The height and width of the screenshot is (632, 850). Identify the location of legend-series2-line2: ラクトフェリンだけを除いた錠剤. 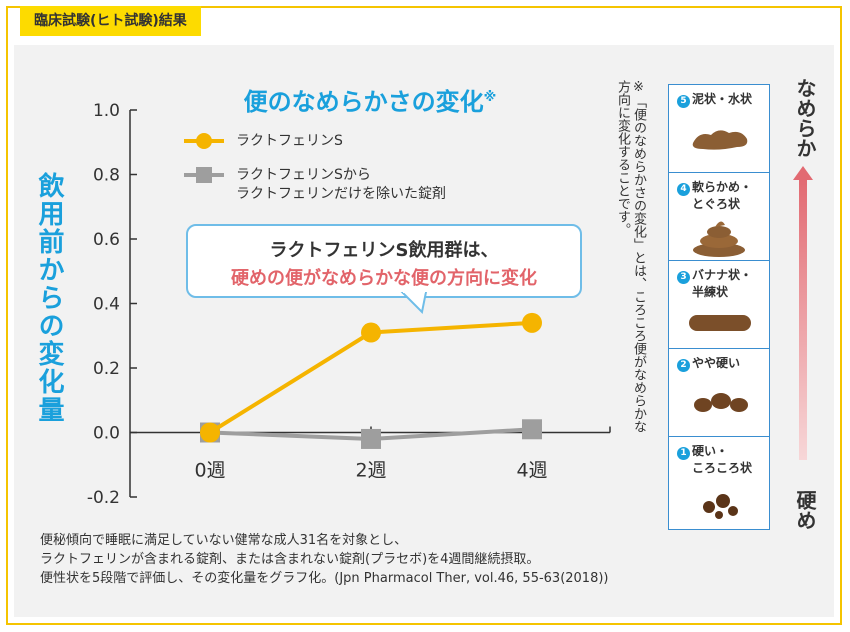
(341, 194).